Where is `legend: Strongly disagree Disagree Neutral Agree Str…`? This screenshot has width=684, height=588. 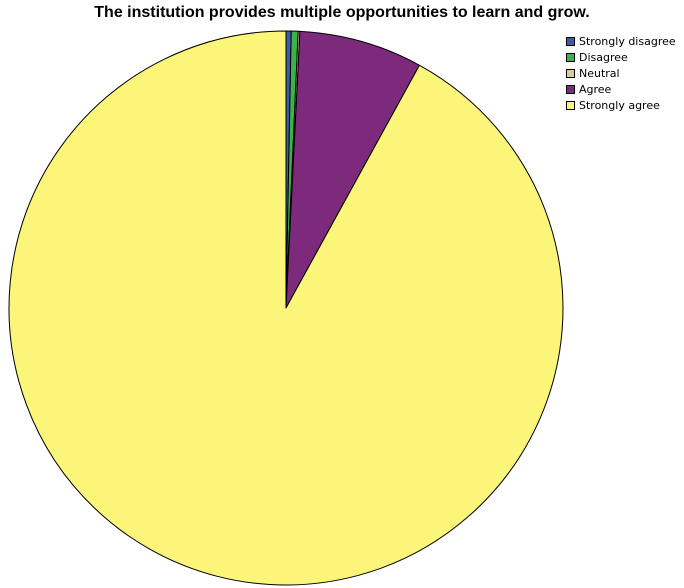 legend: Strongly disagree Disagree Neutral Agree Str… is located at coordinates (621, 73).